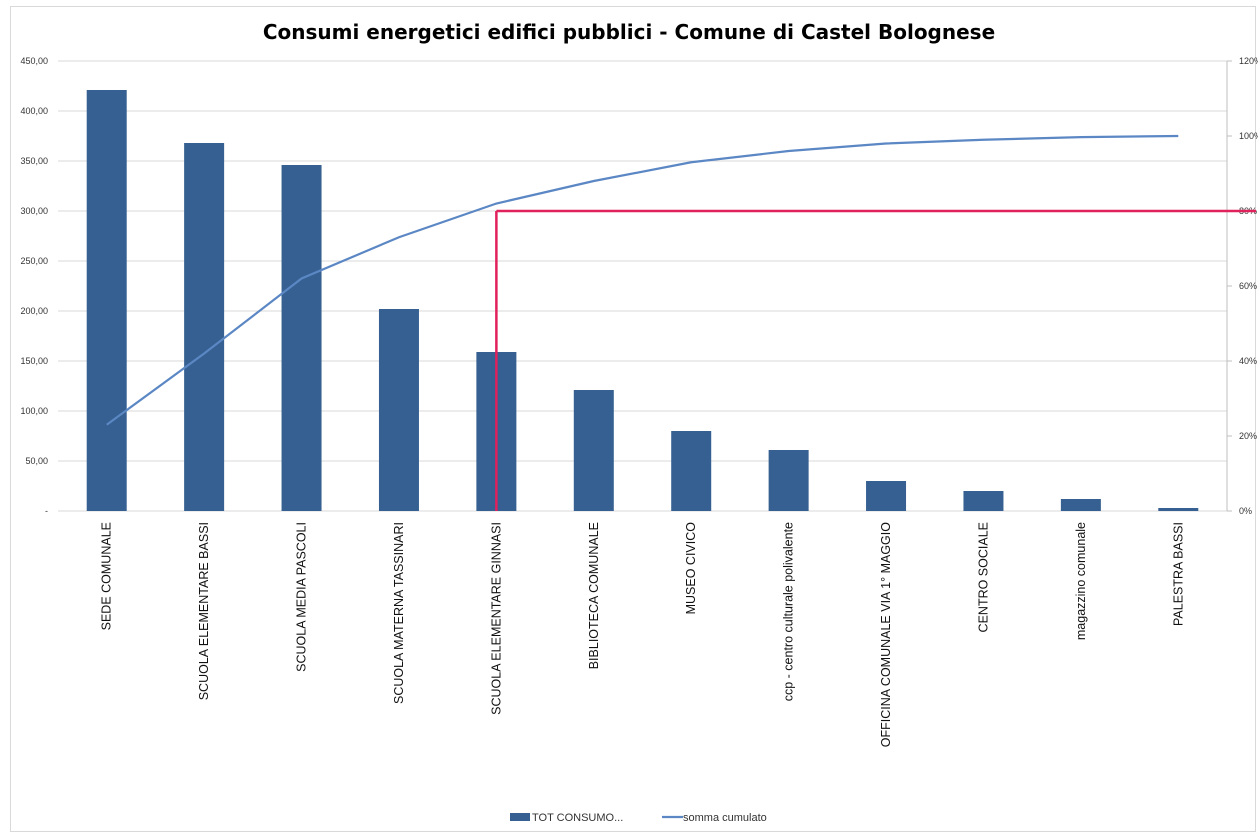  What do you see at coordinates (983, 577) in the screenshot?
I see `category-label: CENTRO SOCIALE` at bounding box center [983, 577].